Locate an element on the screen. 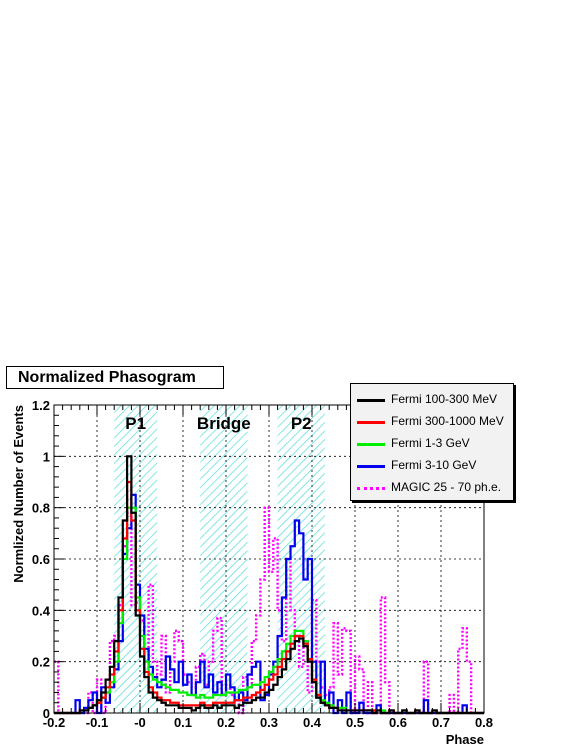 The height and width of the screenshot is (752, 581). legend-label: Fermi 1-3 GeV is located at coordinates (430, 443).